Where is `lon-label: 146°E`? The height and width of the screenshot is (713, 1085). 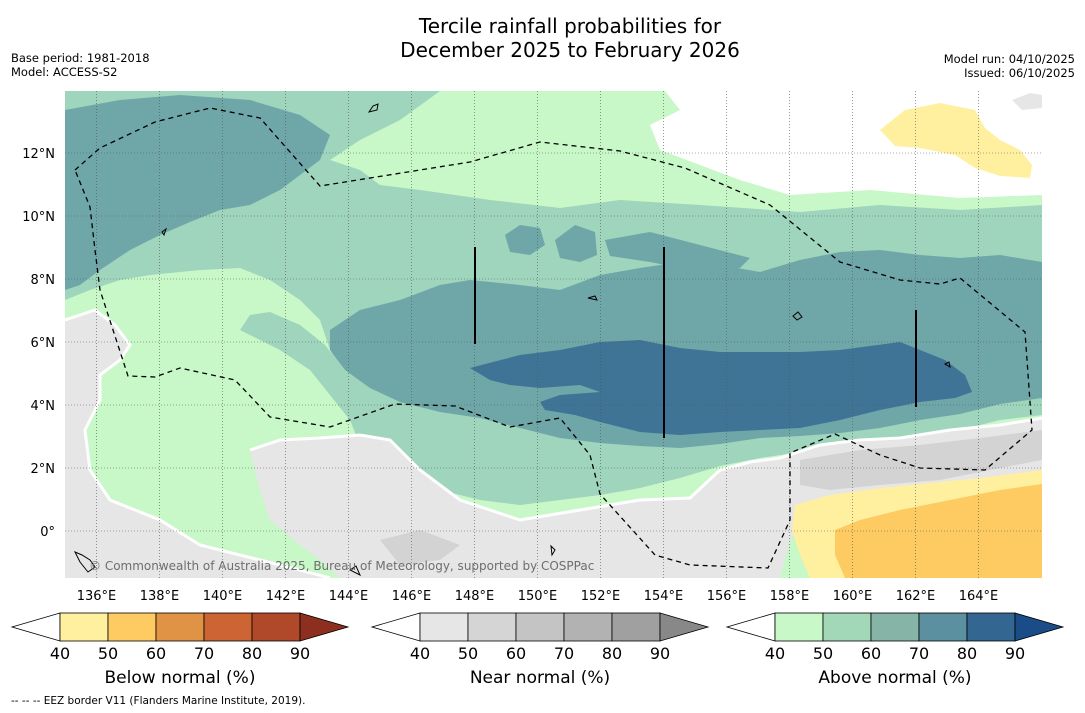
lon-label: 146°E is located at coordinates (412, 596).